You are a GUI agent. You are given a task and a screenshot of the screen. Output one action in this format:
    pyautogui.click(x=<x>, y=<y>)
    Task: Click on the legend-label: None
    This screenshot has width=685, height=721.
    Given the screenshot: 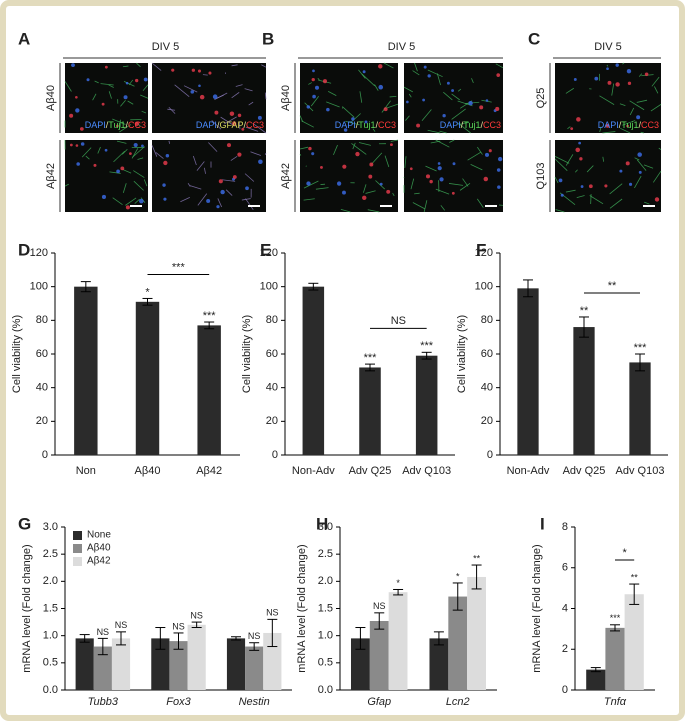 What is the action you would take?
    pyautogui.click(x=99, y=535)
    